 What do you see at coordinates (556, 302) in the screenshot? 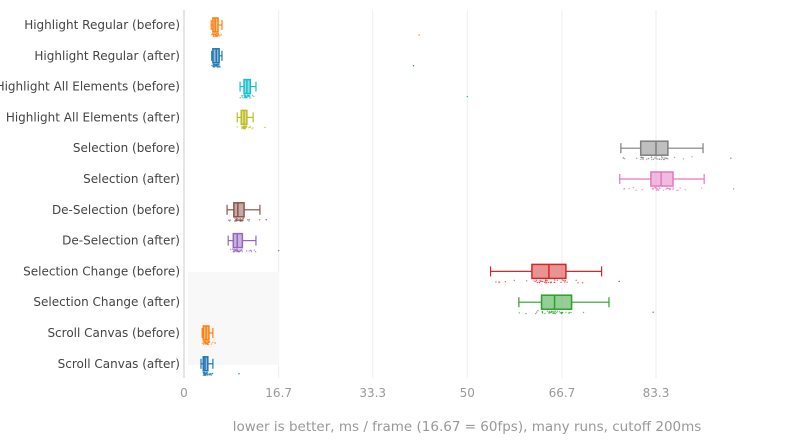
I see `box` at bounding box center [556, 302].